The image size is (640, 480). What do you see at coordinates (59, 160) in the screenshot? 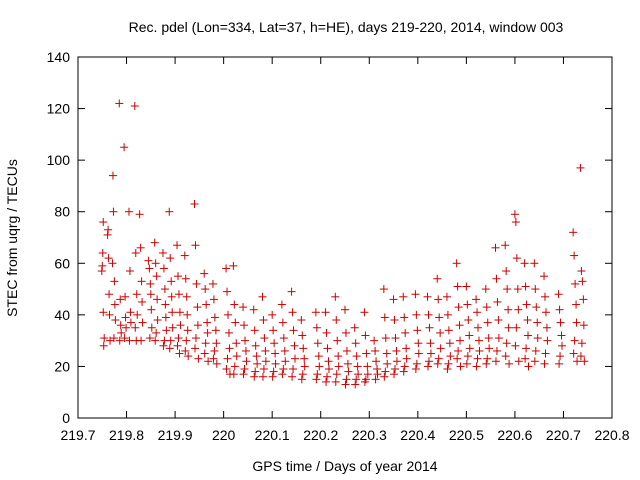
I see `y-tick-label: 100` at bounding box center [59, 160].